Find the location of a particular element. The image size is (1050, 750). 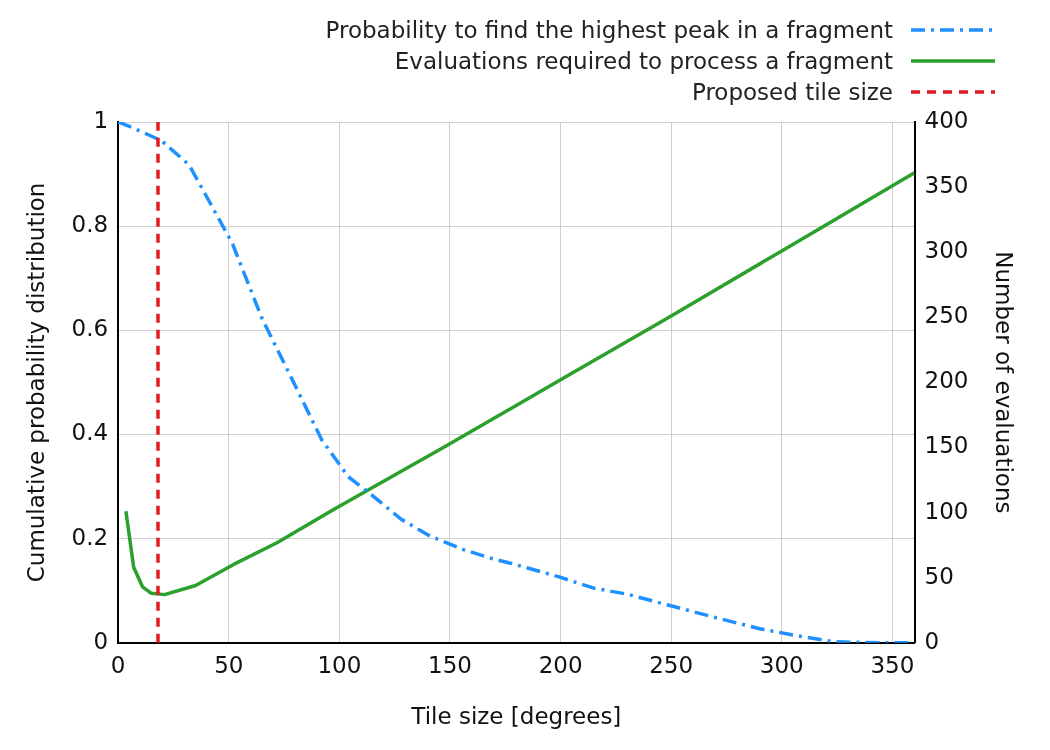

x-tick-label: 350 is located at coordinates (892, 664).